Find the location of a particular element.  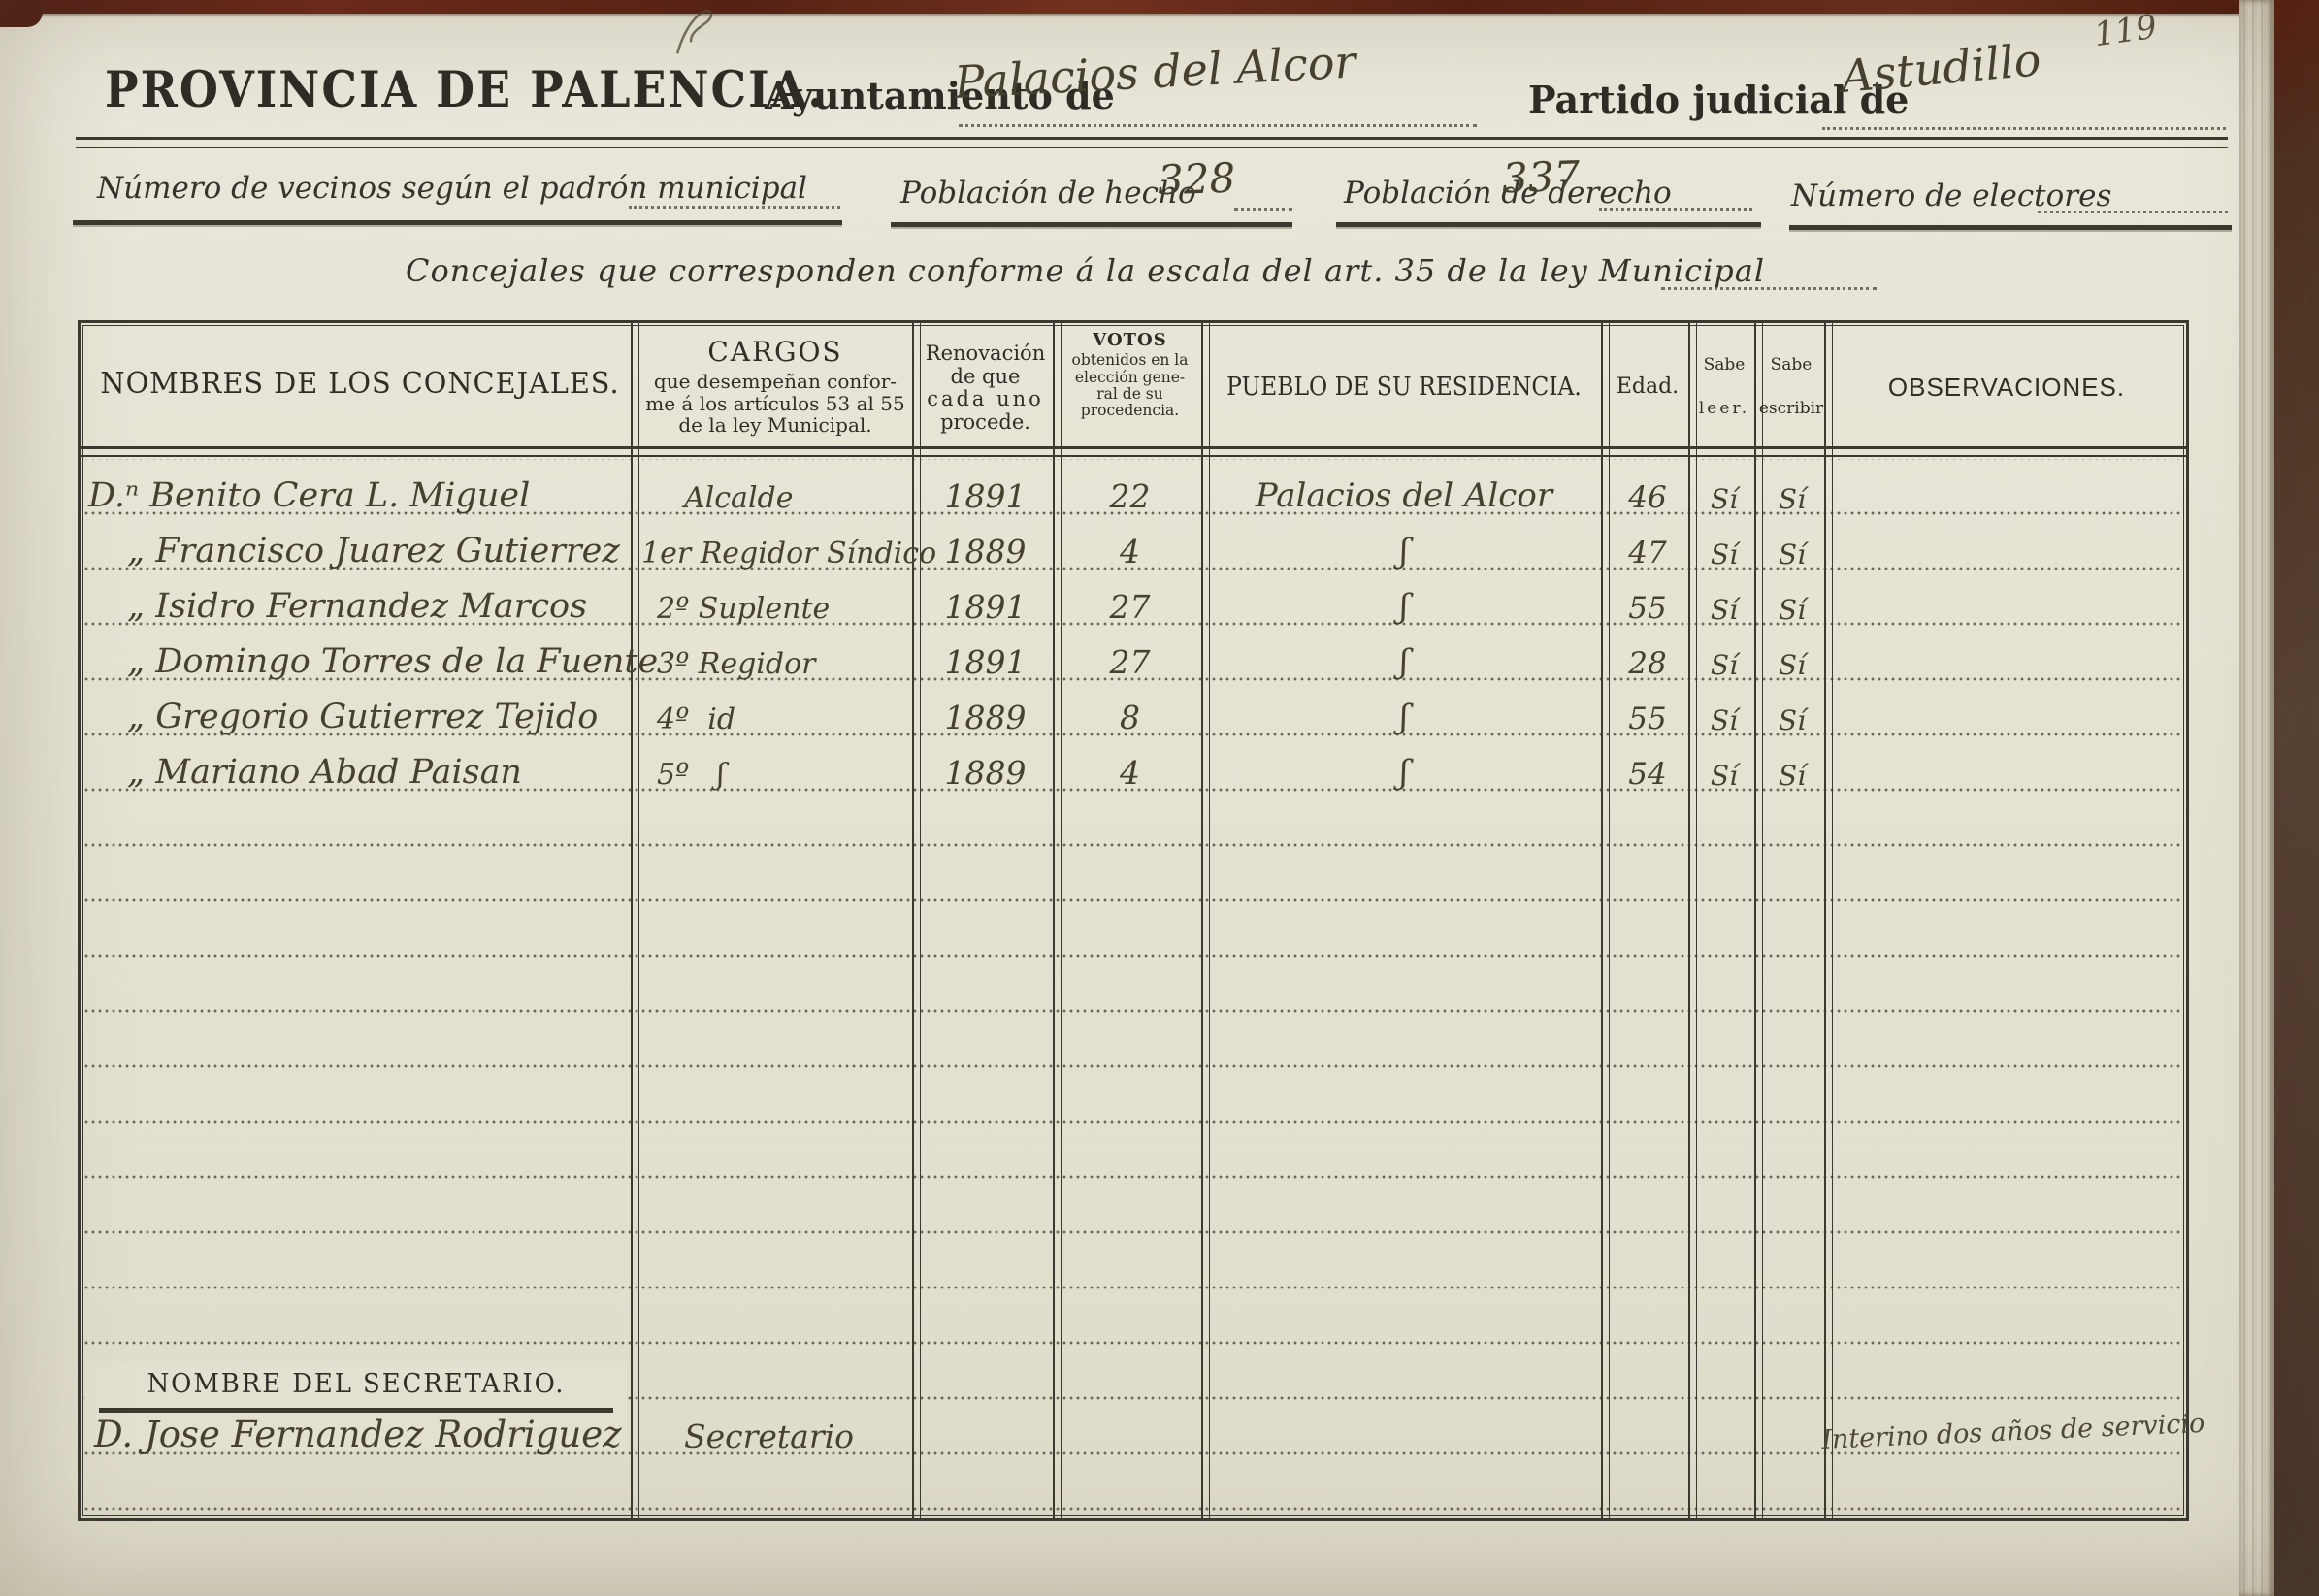

poblacion-hecho-label: Población de hecho is located at coordinates (1048, 193).